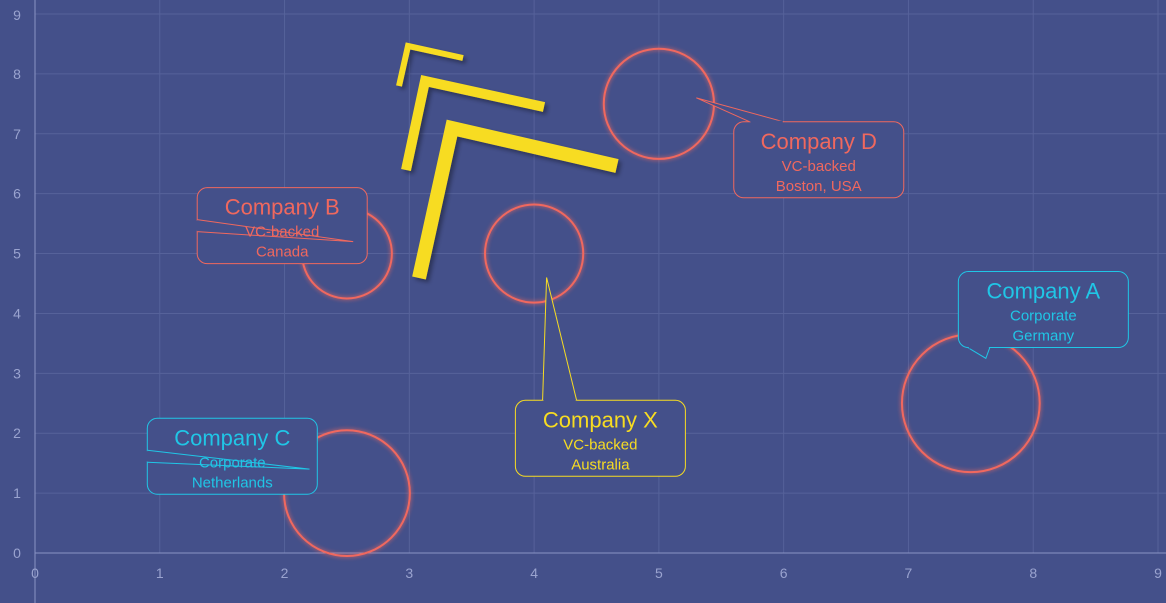 This screenshot has height=603, width=1166. What do you see at coordinates (232, 482) in the screenshot?
I see `company-location: Netherlands` at bounding box center [232, 482].